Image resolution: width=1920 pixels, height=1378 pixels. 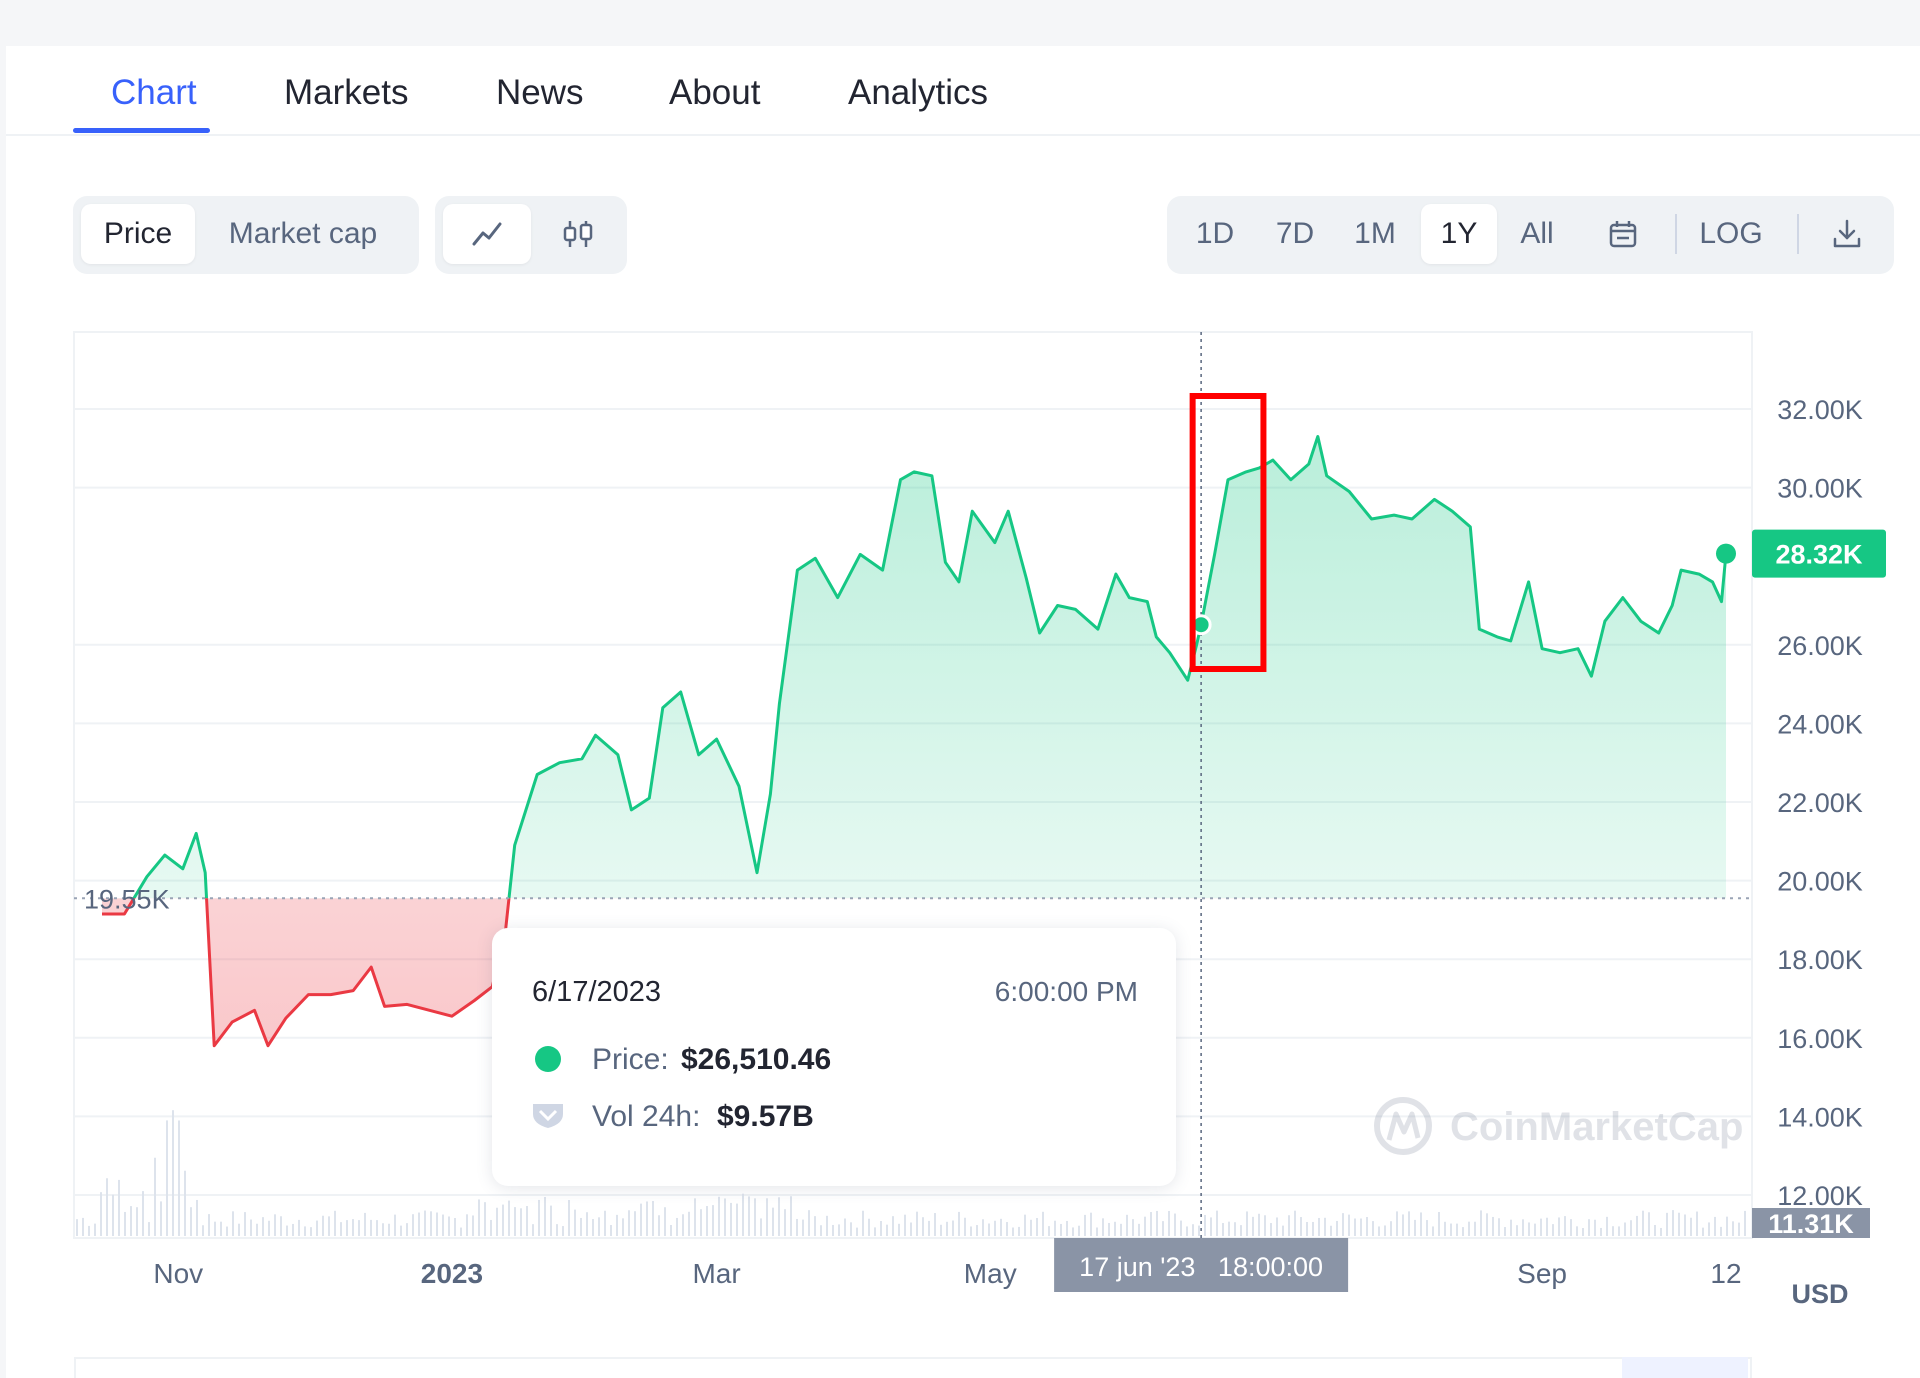 I want to click on active-tab-indicator, so click(x=141, y=130).